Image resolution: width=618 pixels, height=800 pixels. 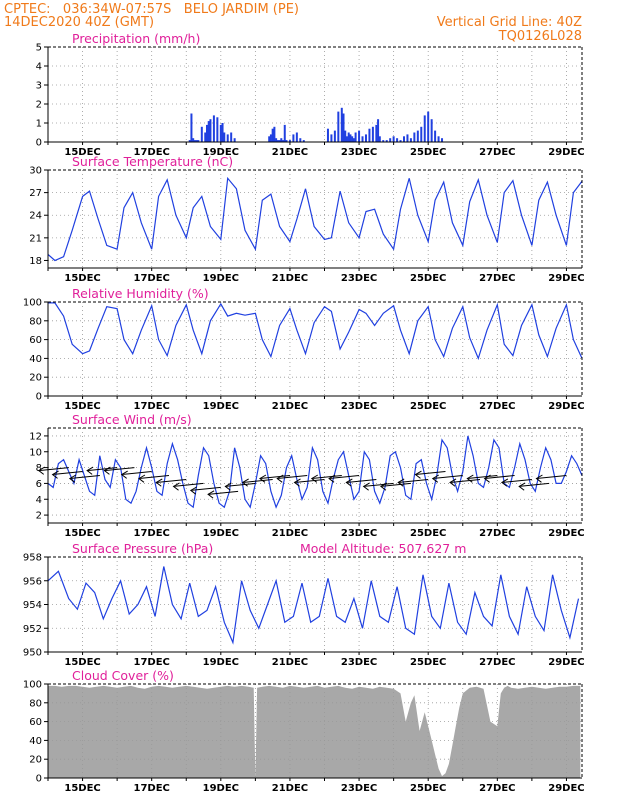 I want to click on precipitation-xtick-label: 29DEC, so click(x=566, y=152).